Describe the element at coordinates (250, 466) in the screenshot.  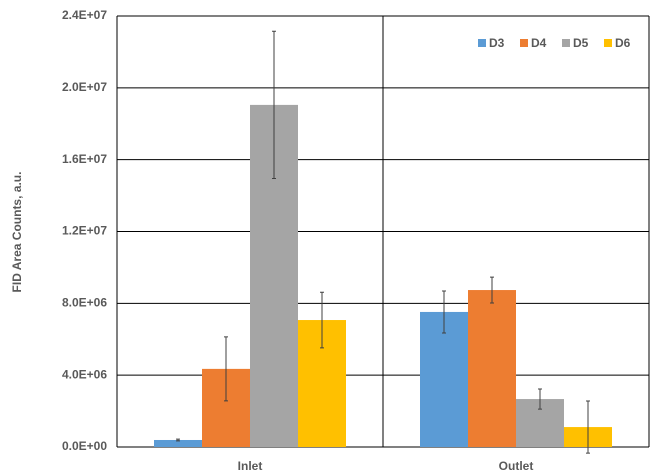
I see `x-tick-label: Inlet` at that location.